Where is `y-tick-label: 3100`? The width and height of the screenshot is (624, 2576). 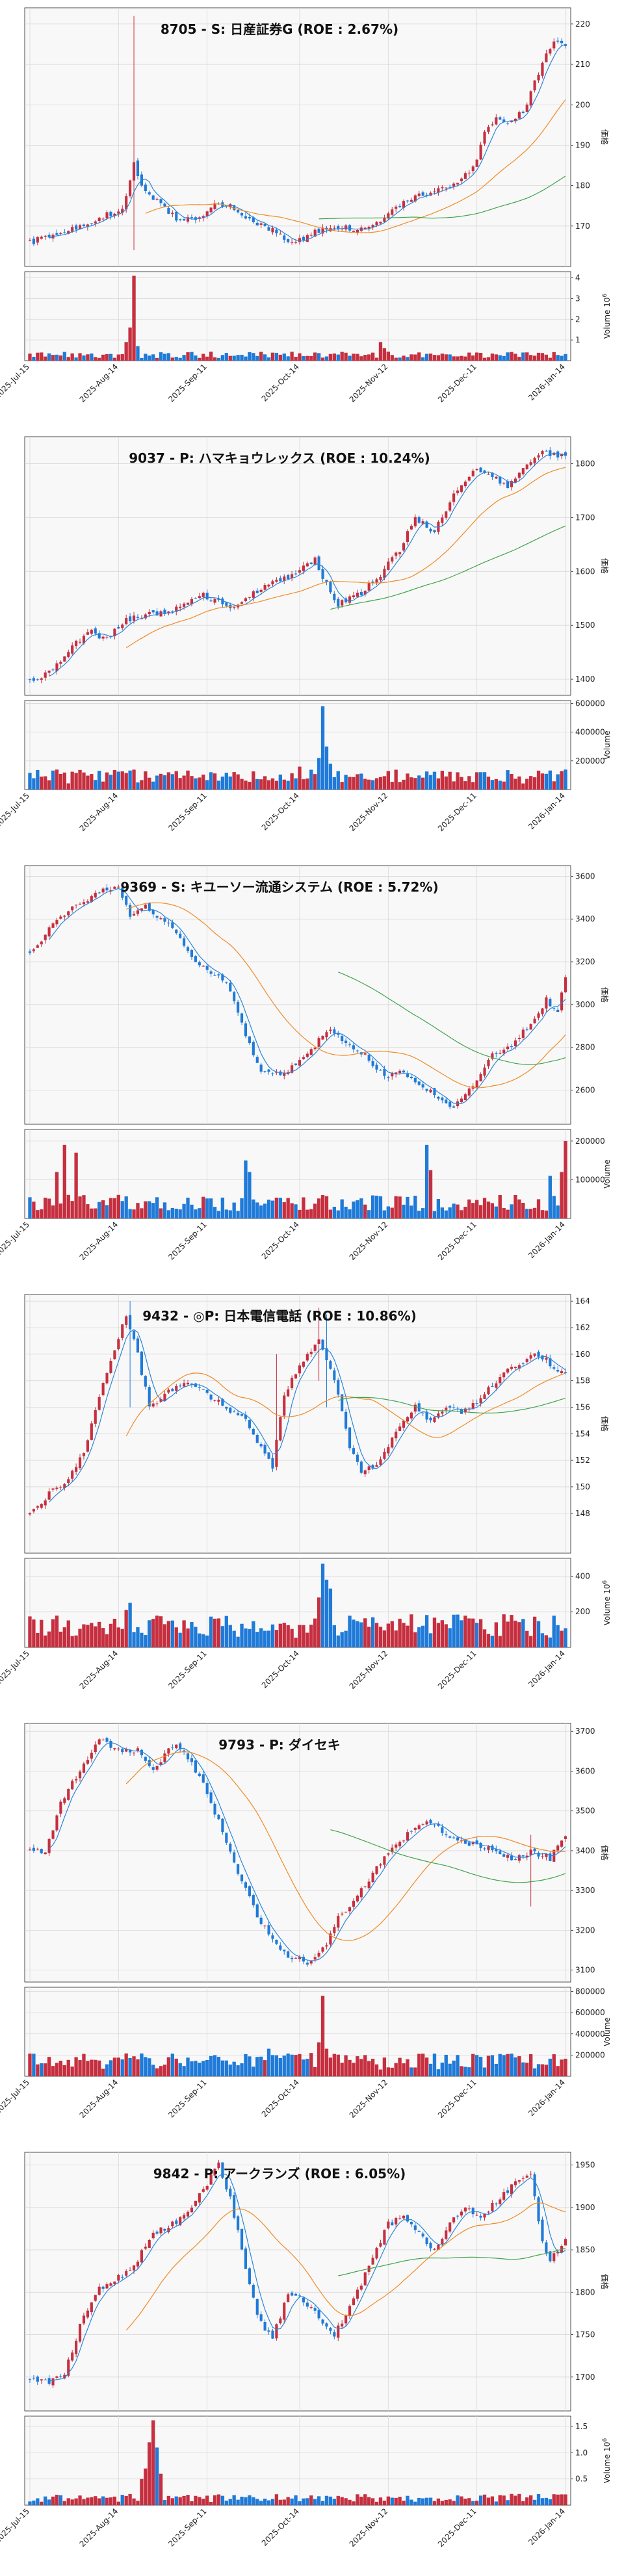 y-tick-label: 3100 is located at coordinates (585, 1971).